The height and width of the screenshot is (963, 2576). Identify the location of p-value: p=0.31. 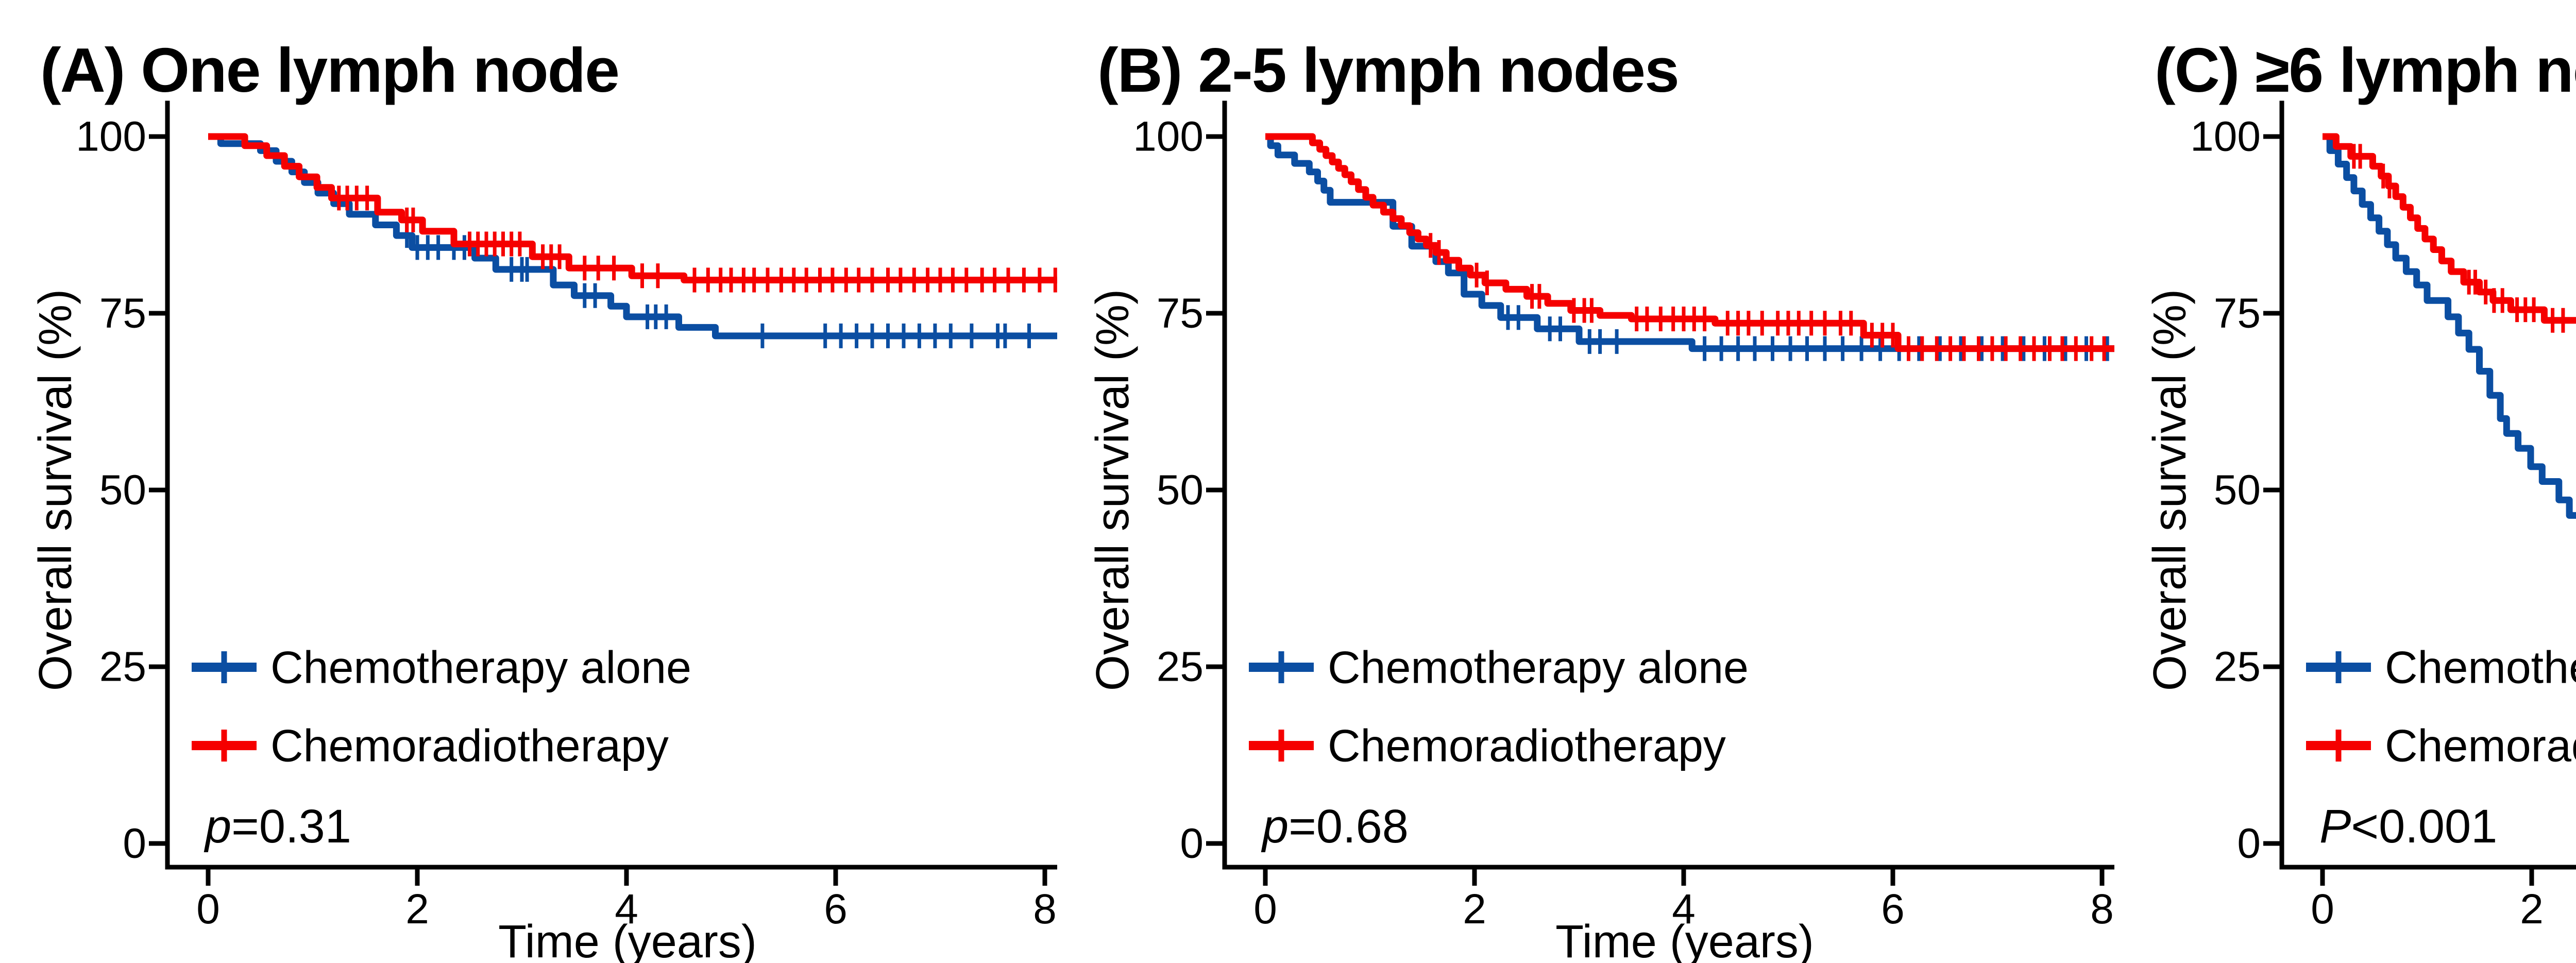
(277, 827).